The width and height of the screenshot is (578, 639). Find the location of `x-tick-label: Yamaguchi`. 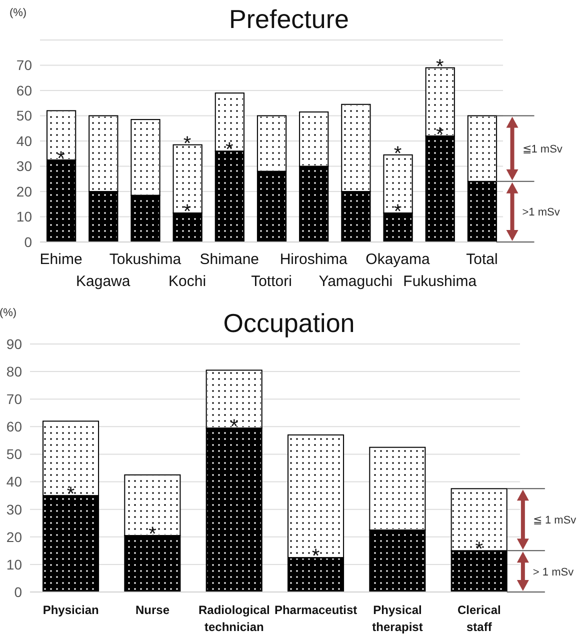

x-tick-label: Yamaguchi is located at coordinates (355, 281).